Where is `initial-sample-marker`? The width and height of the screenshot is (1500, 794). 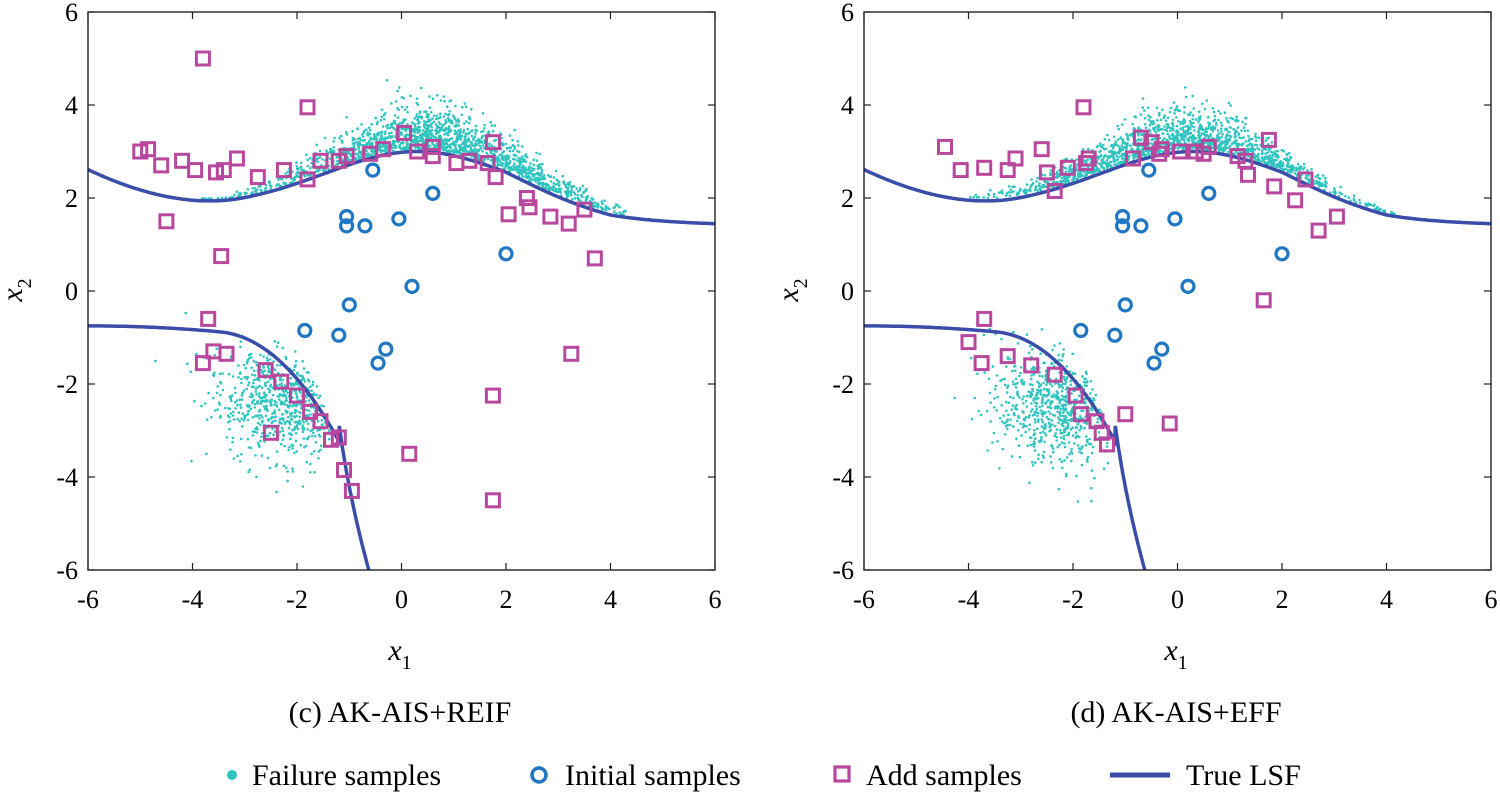
initial-sample-marker is located at coordinates (399, 219).